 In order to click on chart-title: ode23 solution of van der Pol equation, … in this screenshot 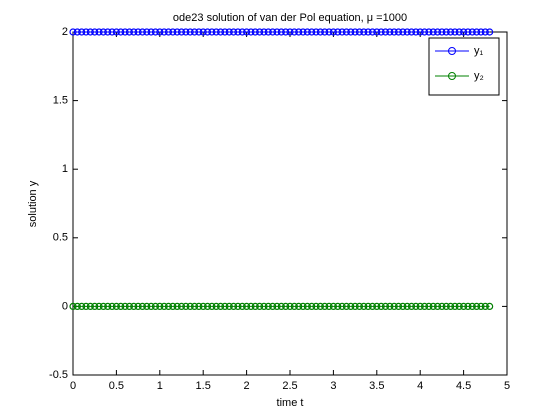, I will do `click(290, 18)`.